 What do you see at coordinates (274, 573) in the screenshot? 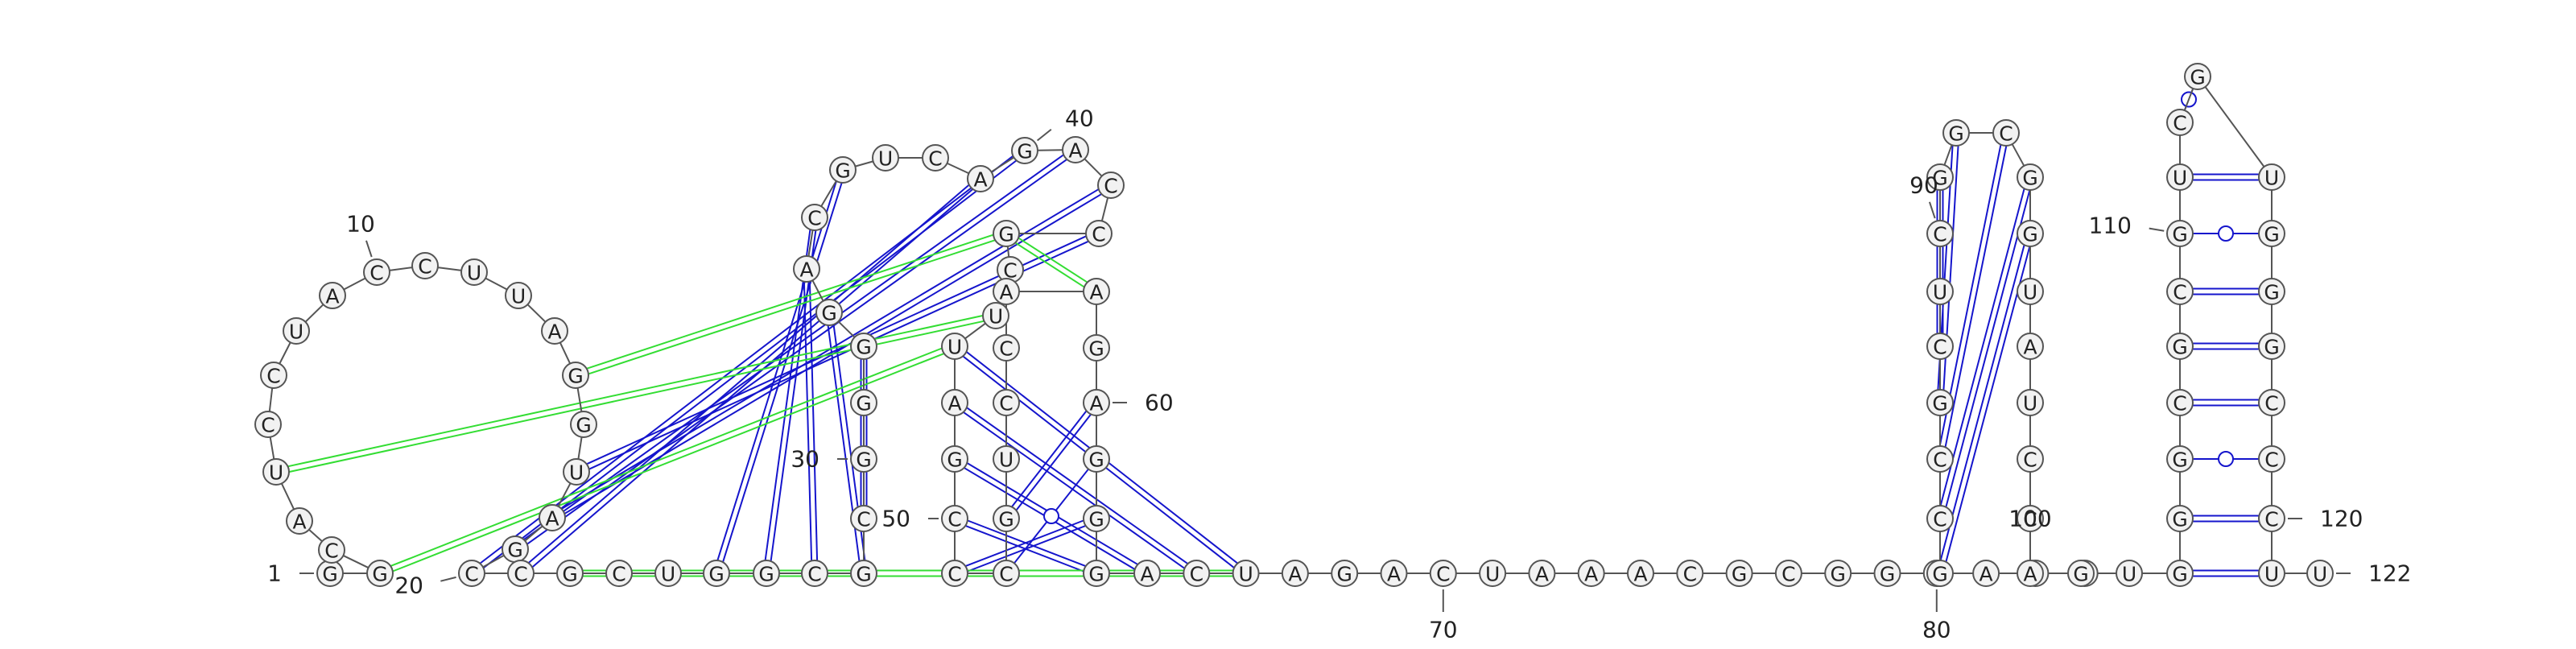
I see `position-number: 1` at bounding box center [274, 573].